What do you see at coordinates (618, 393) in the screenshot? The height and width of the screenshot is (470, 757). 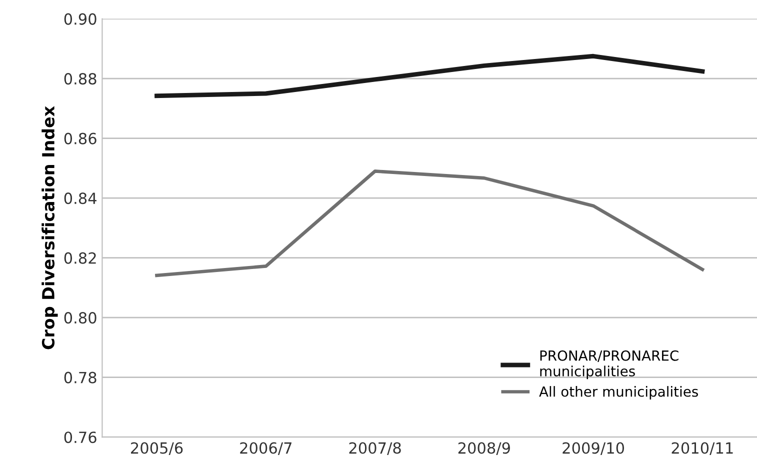 I see `legend-label: All other municipalities` at bounding box center [618, 393].